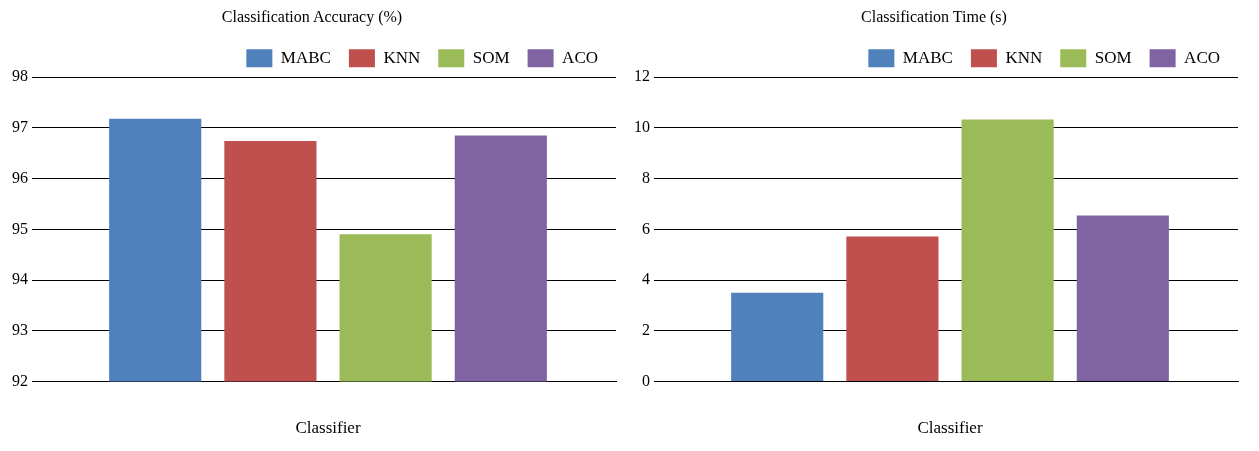 The width and height of the screenshot is (1259, 451). I want to click on y-tick-label: 98, so click(20, 76).